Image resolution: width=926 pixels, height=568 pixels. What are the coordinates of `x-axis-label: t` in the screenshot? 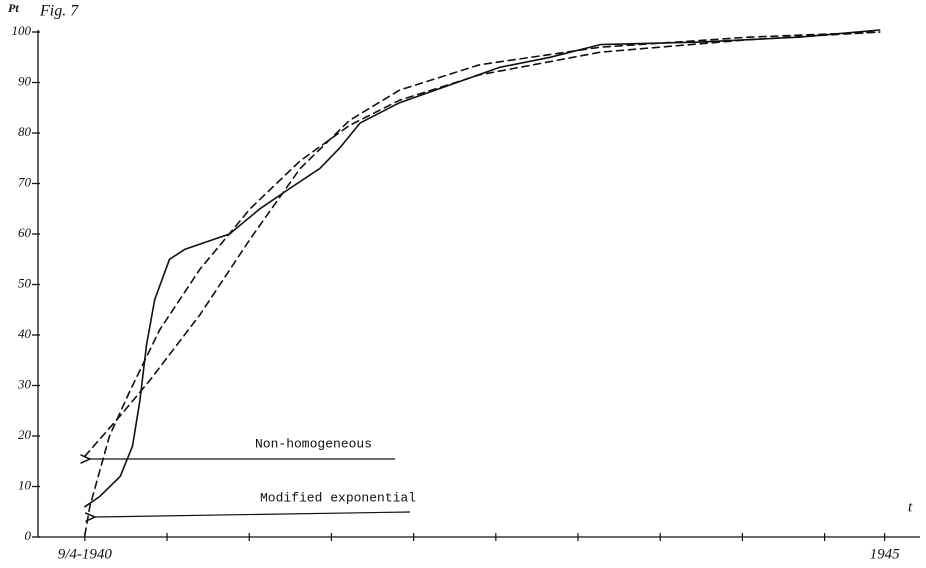 It's located at (910, 507).